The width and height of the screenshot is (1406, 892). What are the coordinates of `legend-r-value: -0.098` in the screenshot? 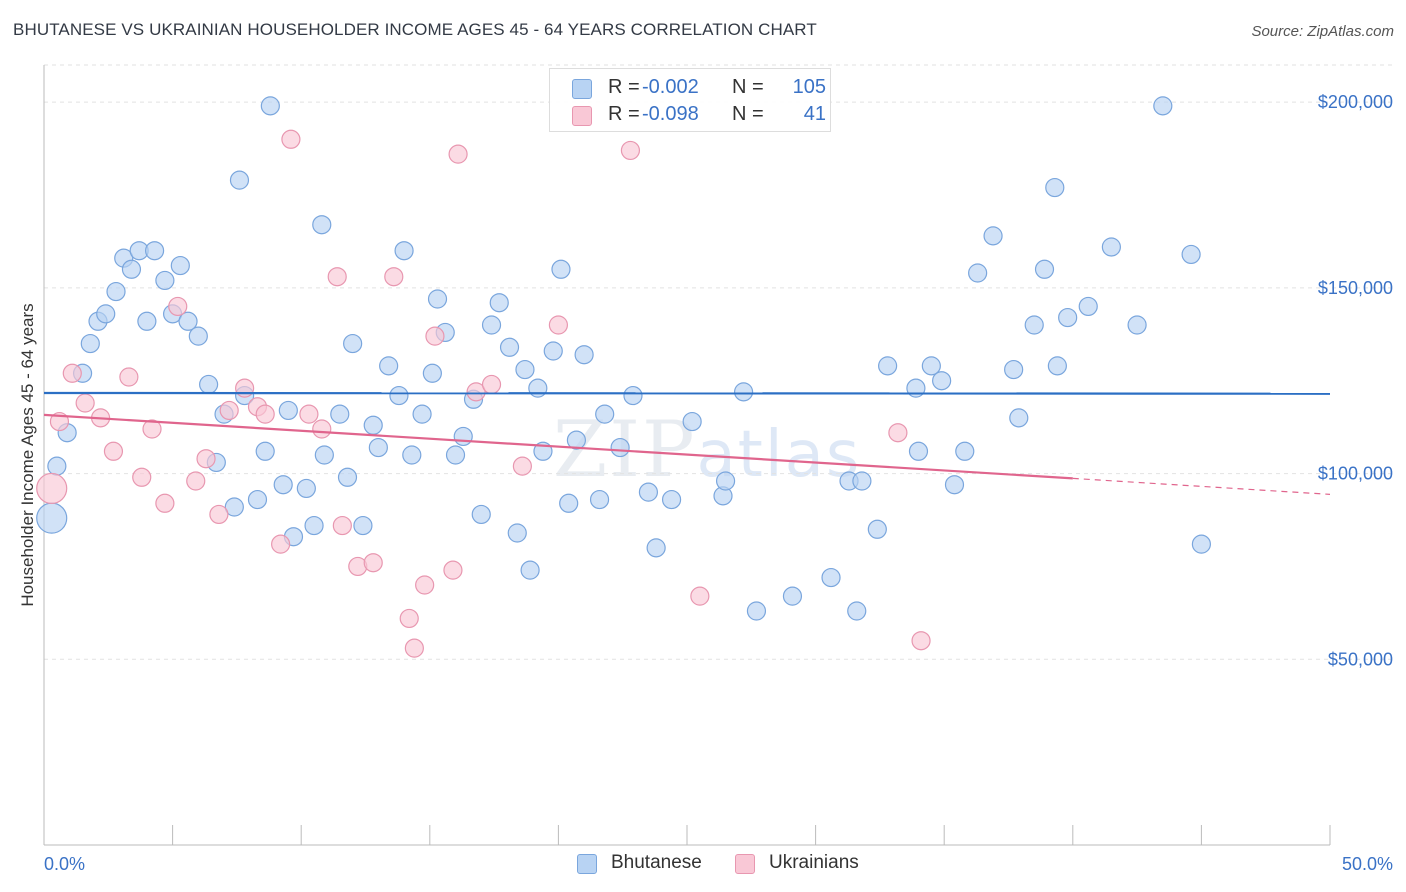 It's located at (670, 114).